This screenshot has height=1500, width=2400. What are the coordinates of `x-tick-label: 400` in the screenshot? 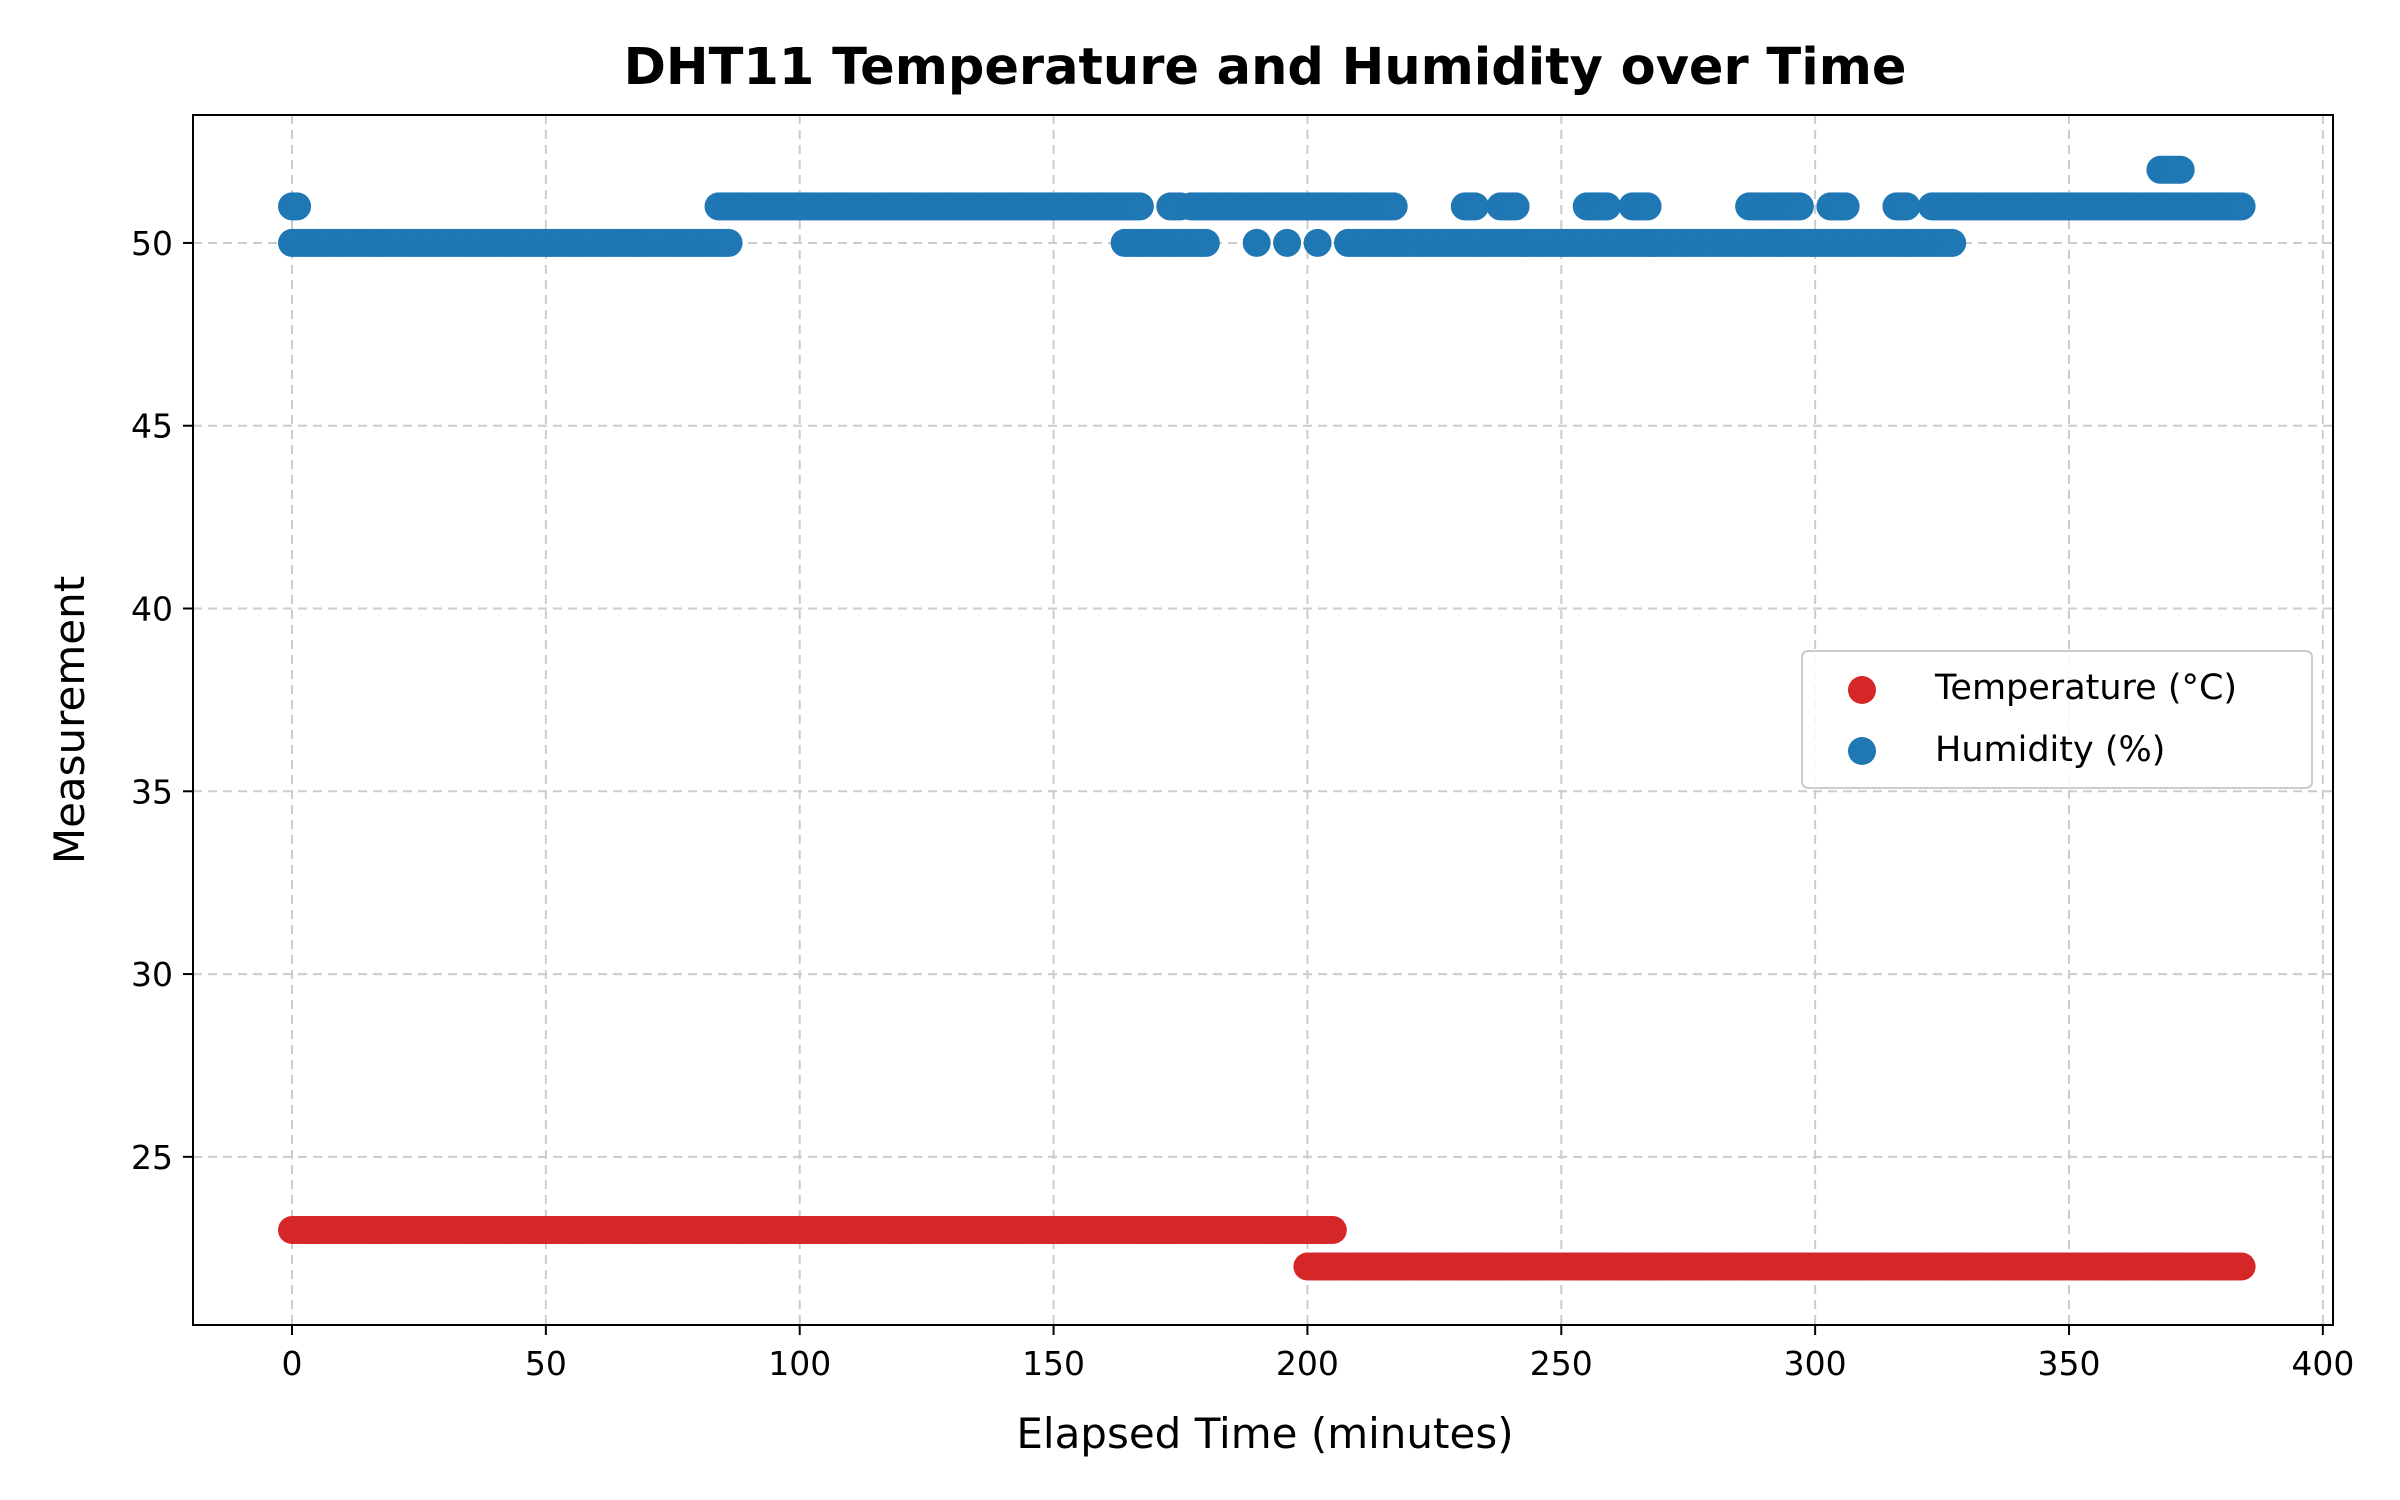 It's located at (2322, 1363).